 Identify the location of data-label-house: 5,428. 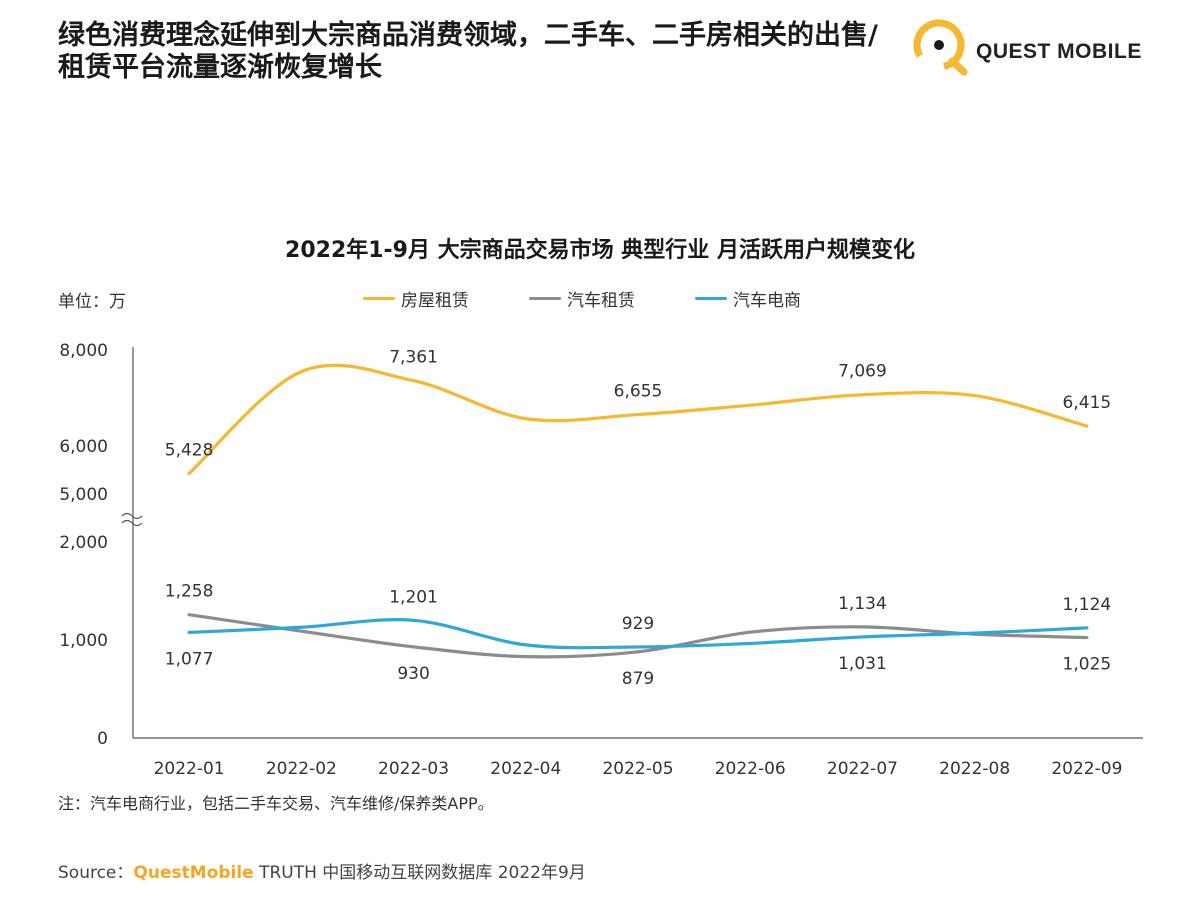
(189, 450).